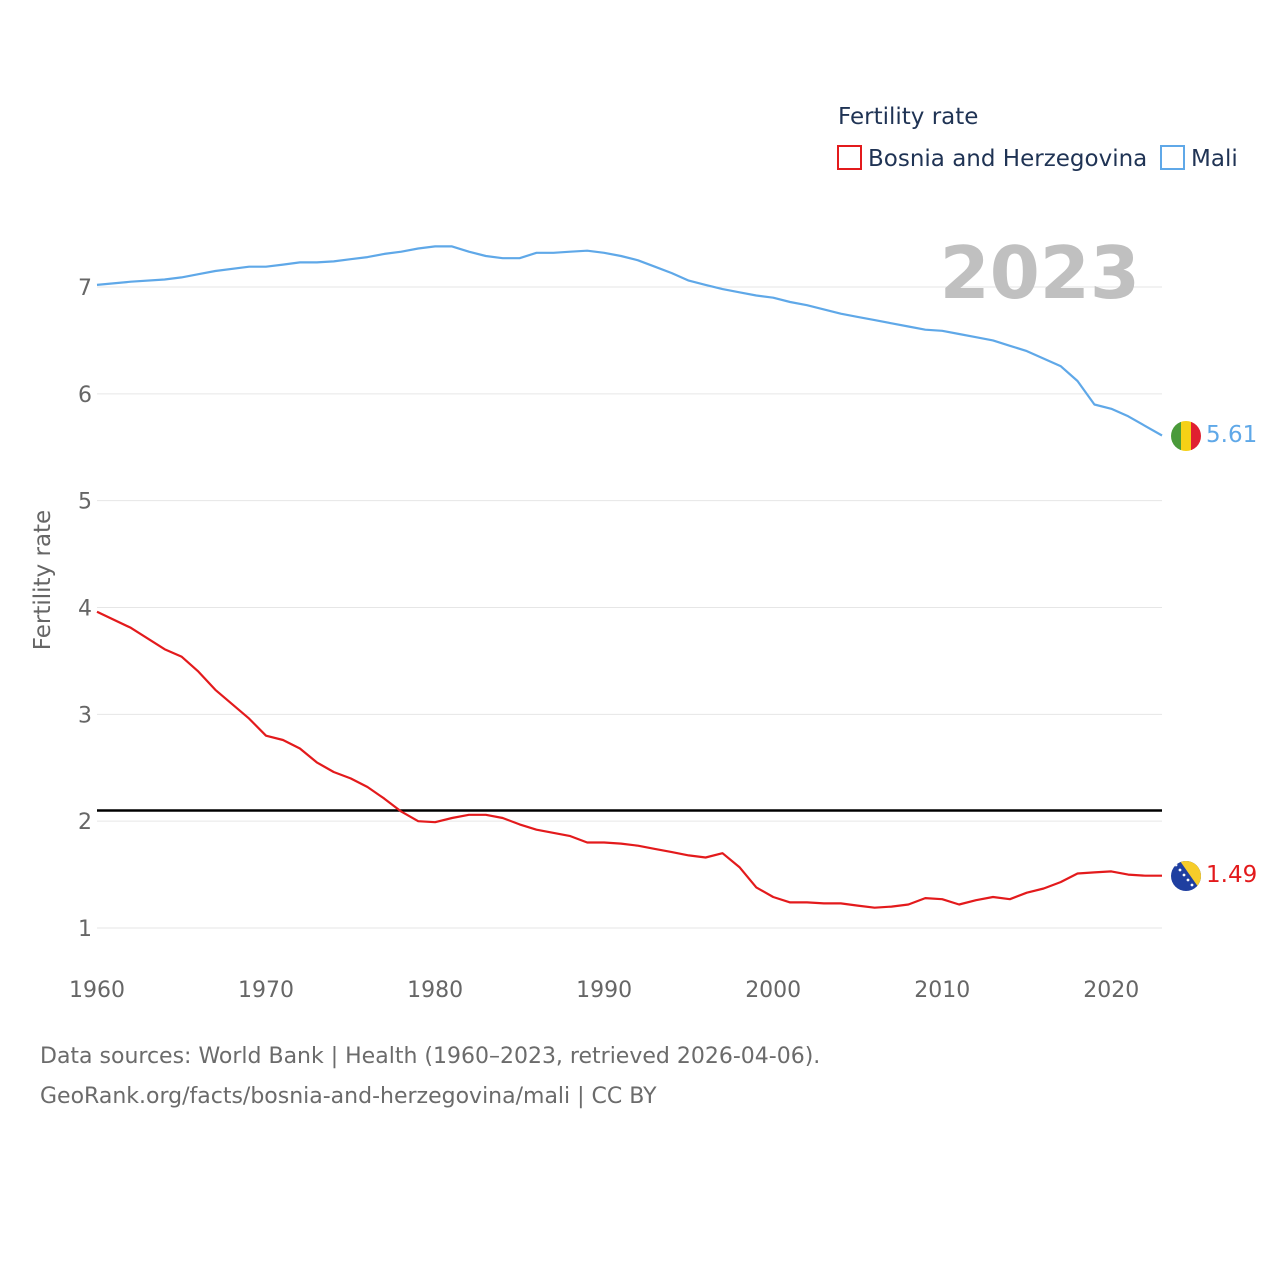 The height and width of the screenshot is (1280, 1280). What do you see at coordinates (85, 715) in the screenshot?
I see `y-tick-label: 3` at bounding box center [85, 715].